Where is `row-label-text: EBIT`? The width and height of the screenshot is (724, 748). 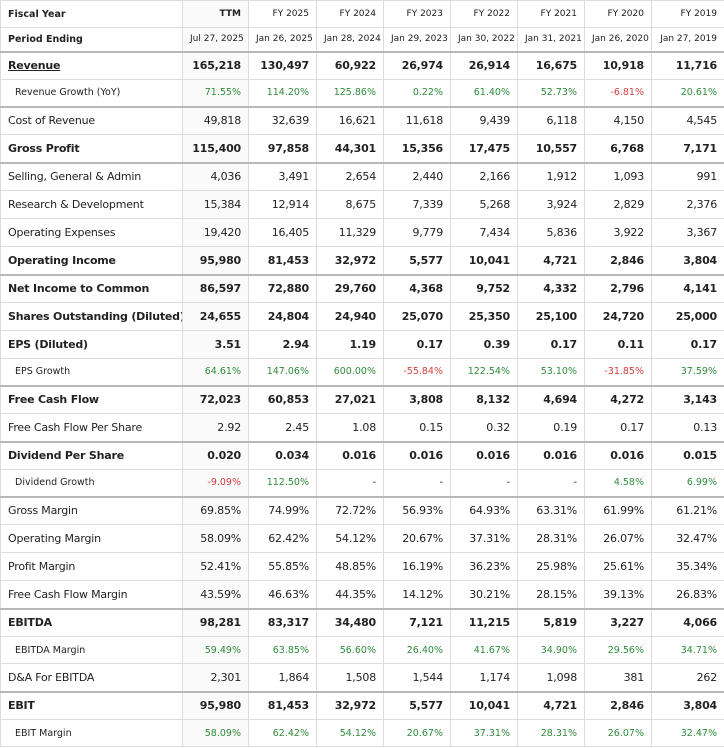 row-label-text: EBIT is located at coordinates (21, 706).